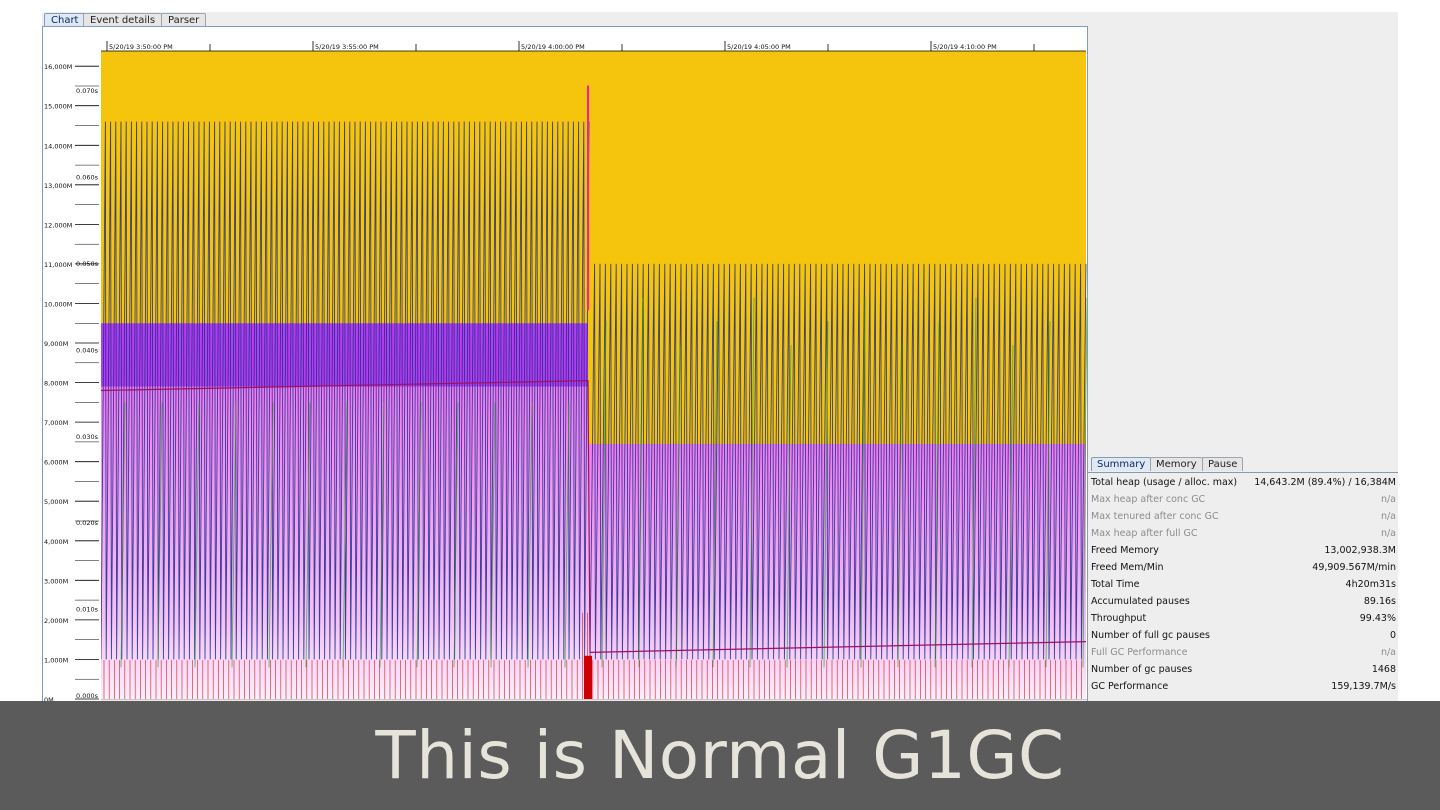 The height and width of the screenshot is (810, 1440). Describe the element at coordinates (553, 47) in the screenshot. I see `time-axis-label: 5/20/19 4:00:00 PM` at that location.